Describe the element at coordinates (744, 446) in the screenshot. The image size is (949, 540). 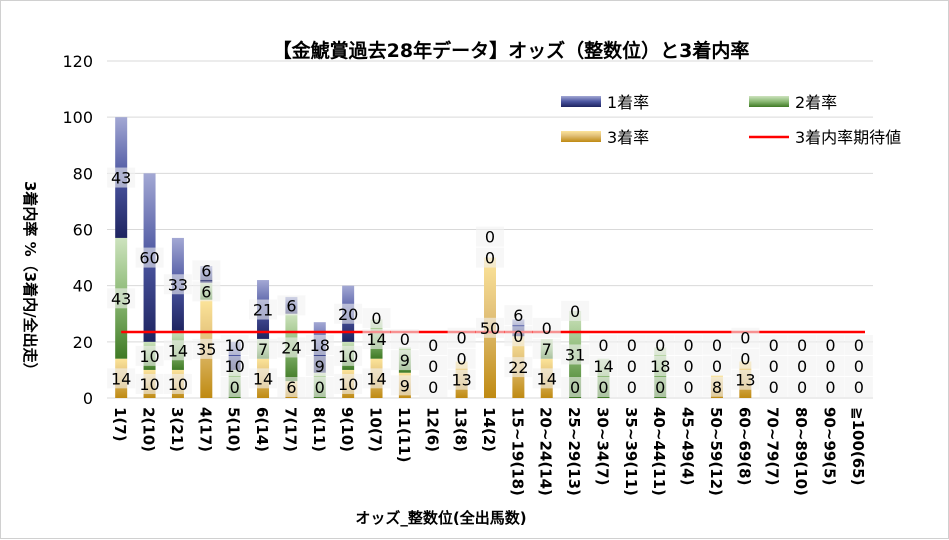
I see `x-tick-label: 60~69(8)` at that location.